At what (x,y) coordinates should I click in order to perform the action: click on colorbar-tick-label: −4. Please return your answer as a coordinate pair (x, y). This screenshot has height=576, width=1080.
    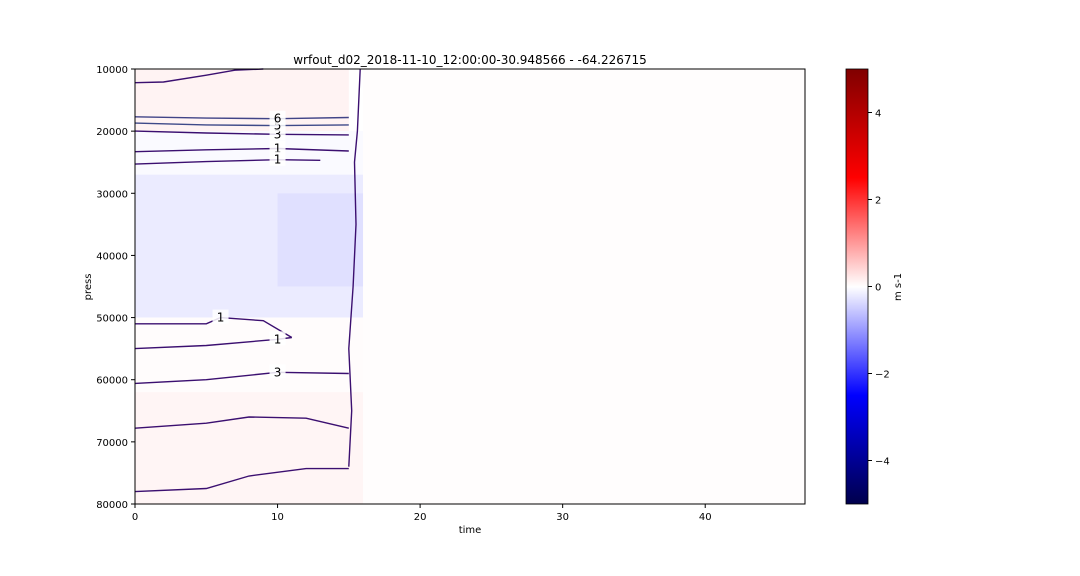
    Looking at the image, I should click on (882, 462).